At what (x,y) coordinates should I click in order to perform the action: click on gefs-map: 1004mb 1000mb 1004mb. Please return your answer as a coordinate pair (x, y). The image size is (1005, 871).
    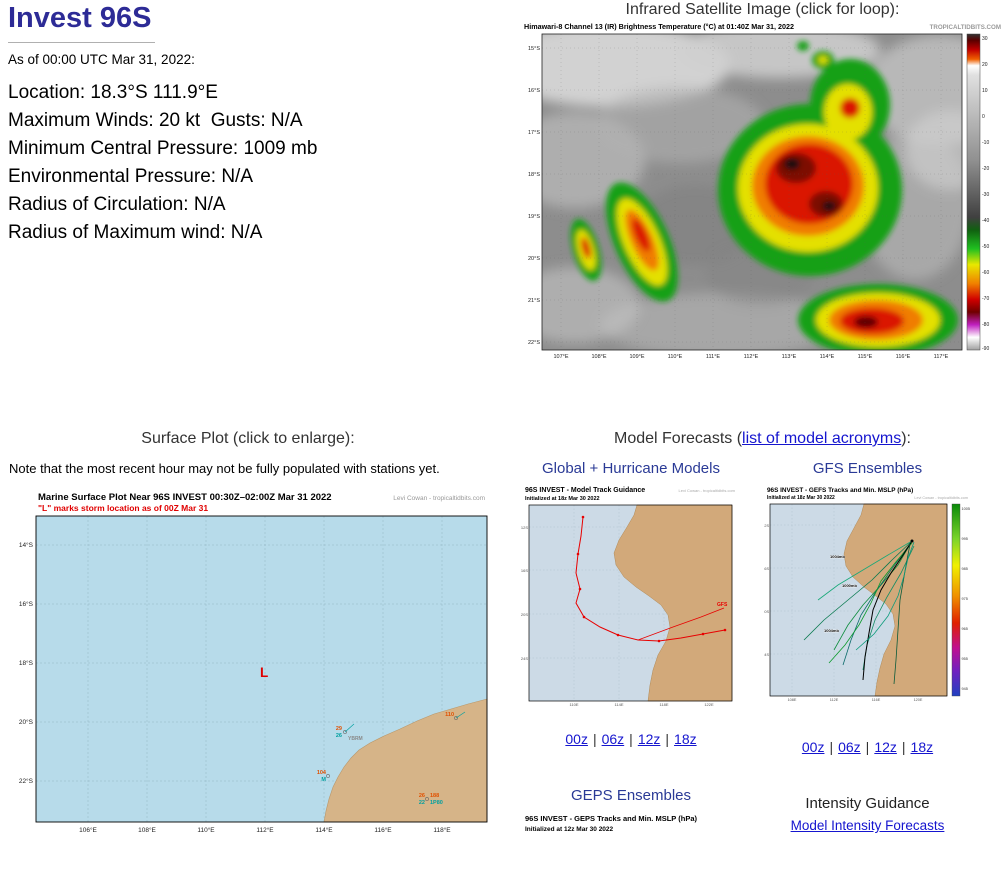
    Looking at the image, I should click on (858, 600).